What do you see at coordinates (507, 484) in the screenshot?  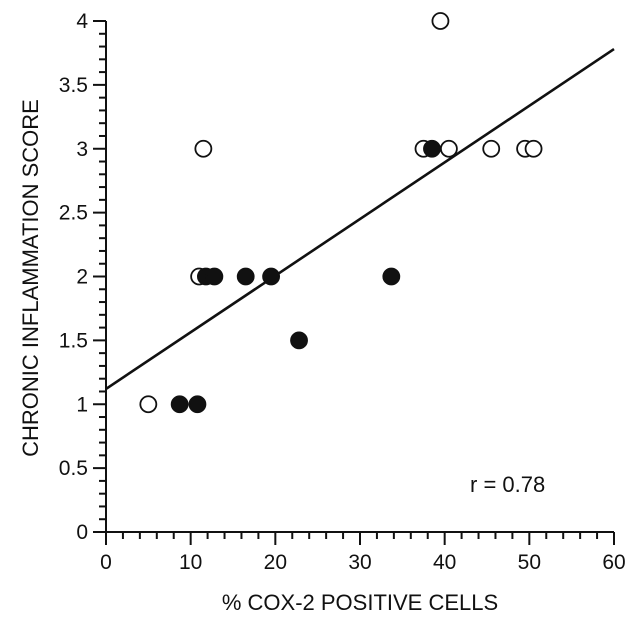 I see `correlation-annotation: r = 0.78` at bounding box center [507, 484].